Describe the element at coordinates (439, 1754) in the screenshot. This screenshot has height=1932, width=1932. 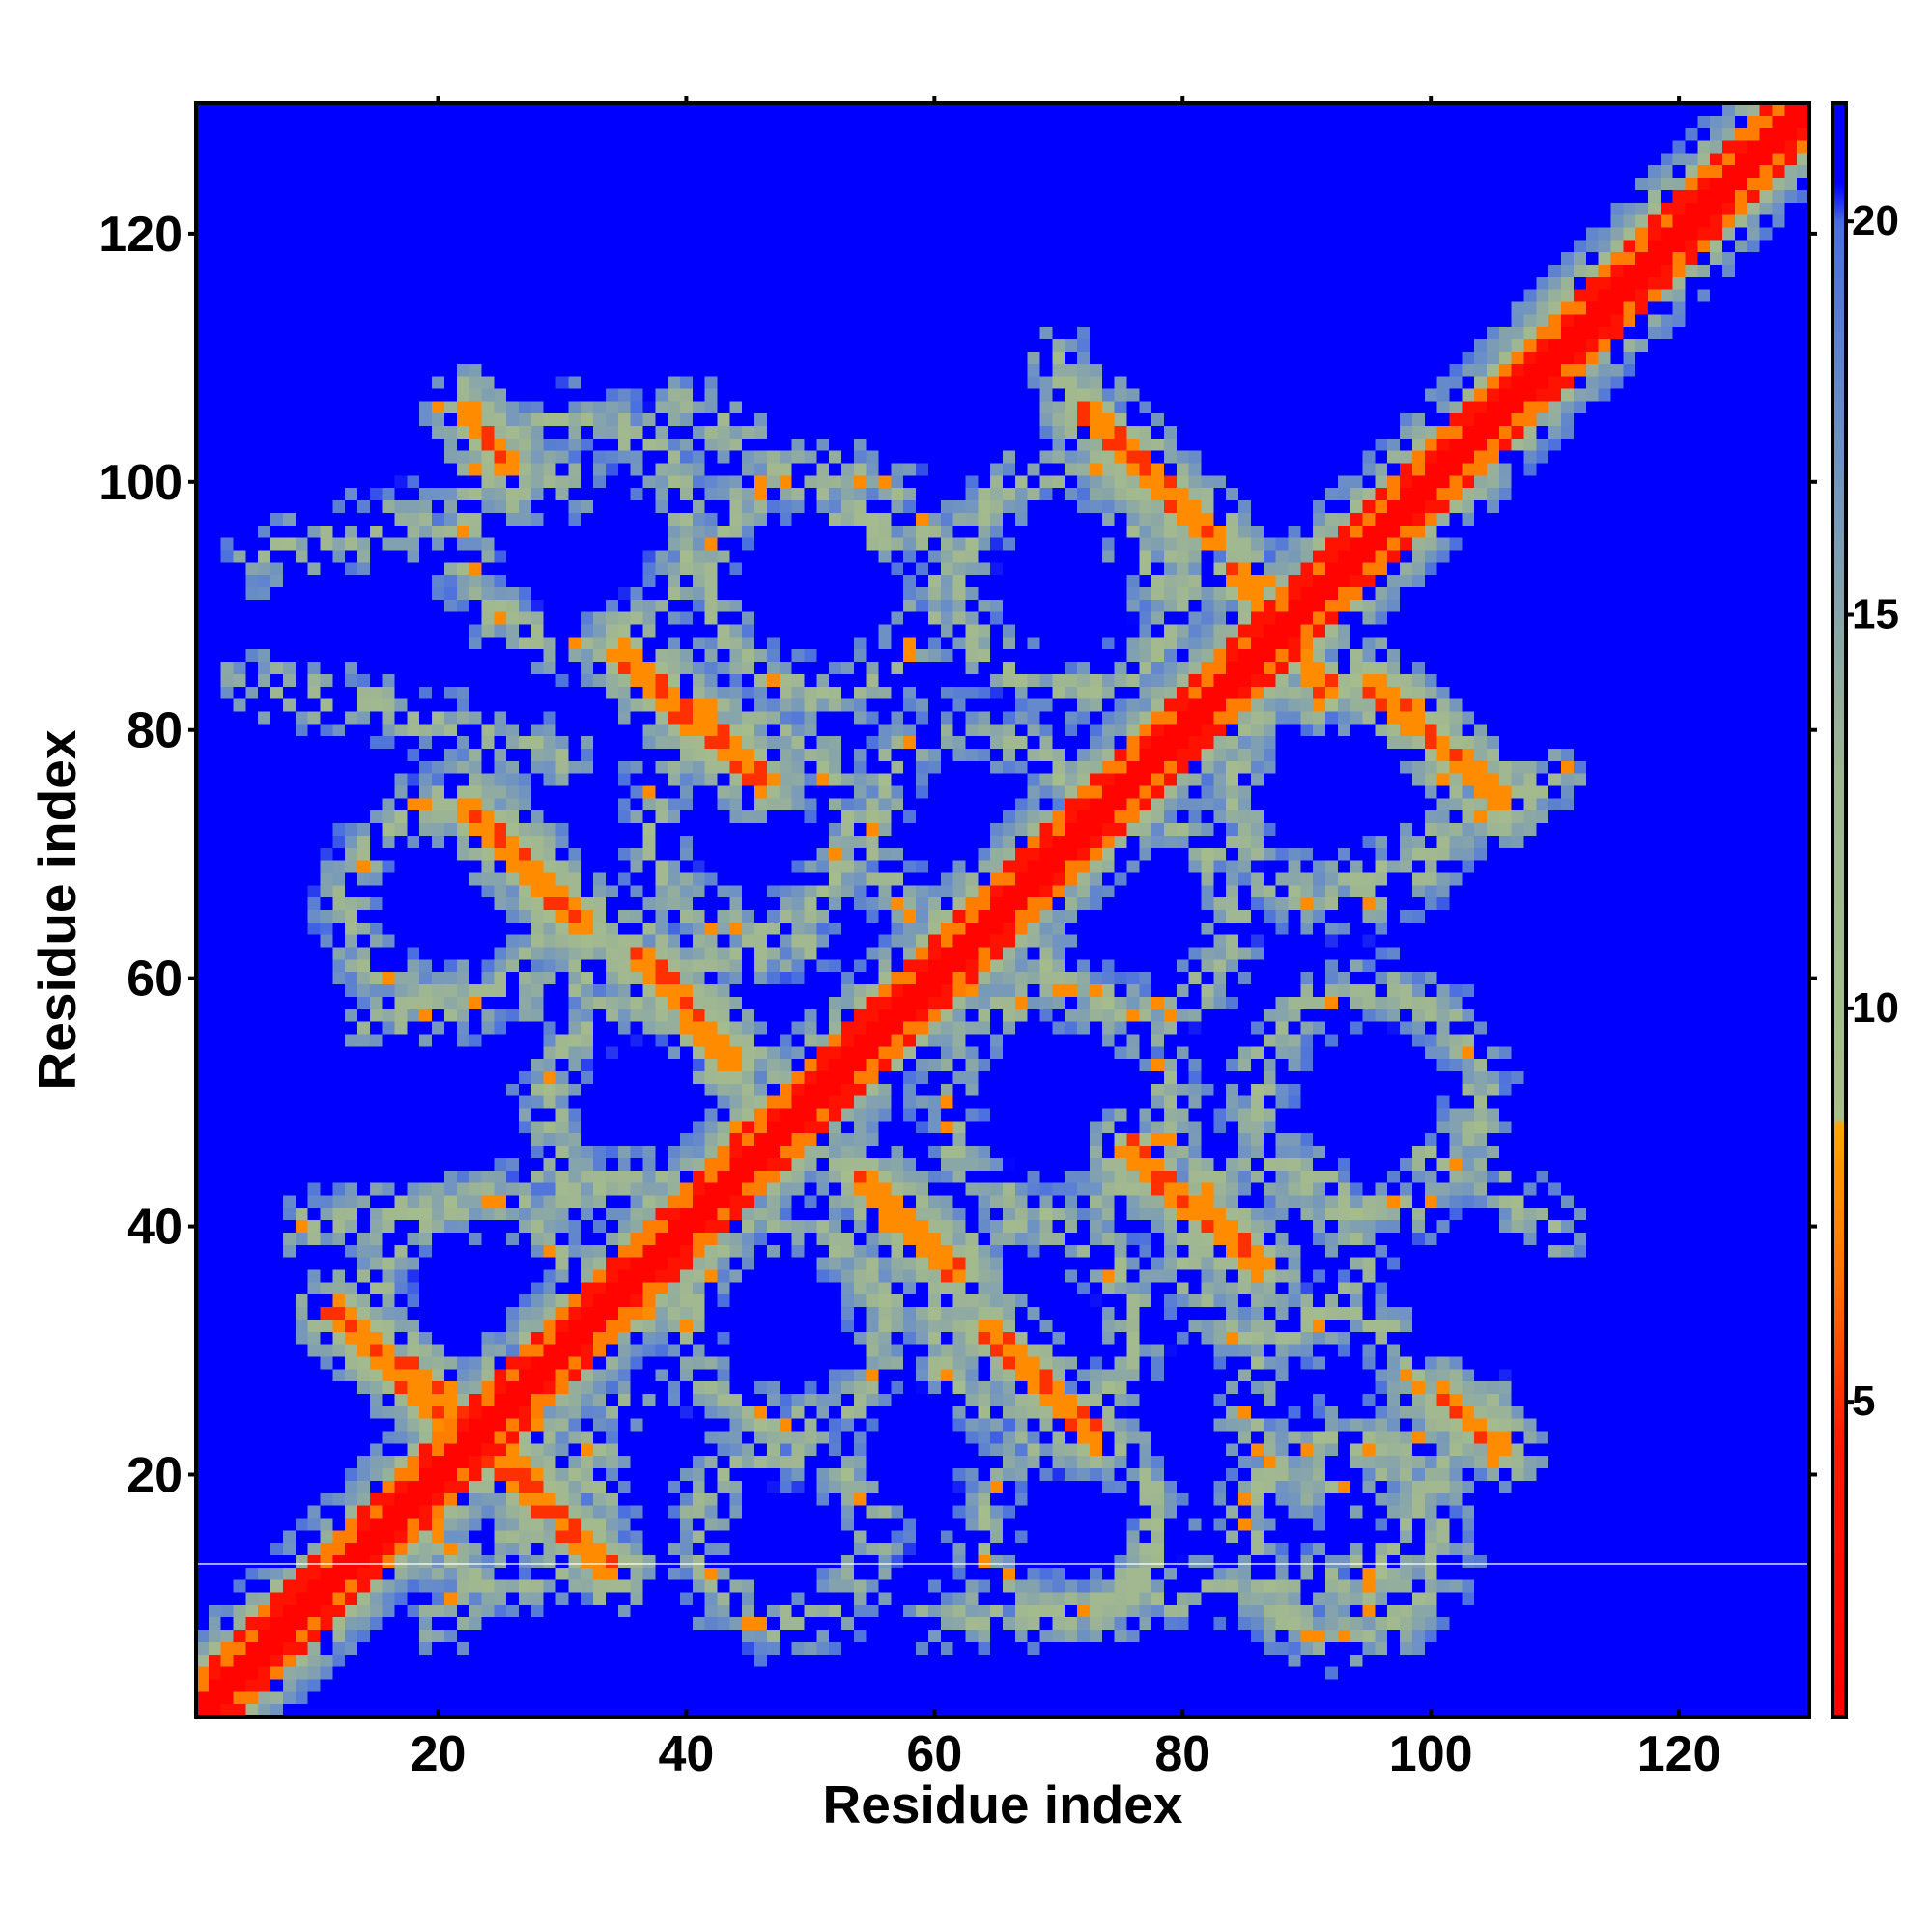
I see `x-tick-label: 20` at that location.